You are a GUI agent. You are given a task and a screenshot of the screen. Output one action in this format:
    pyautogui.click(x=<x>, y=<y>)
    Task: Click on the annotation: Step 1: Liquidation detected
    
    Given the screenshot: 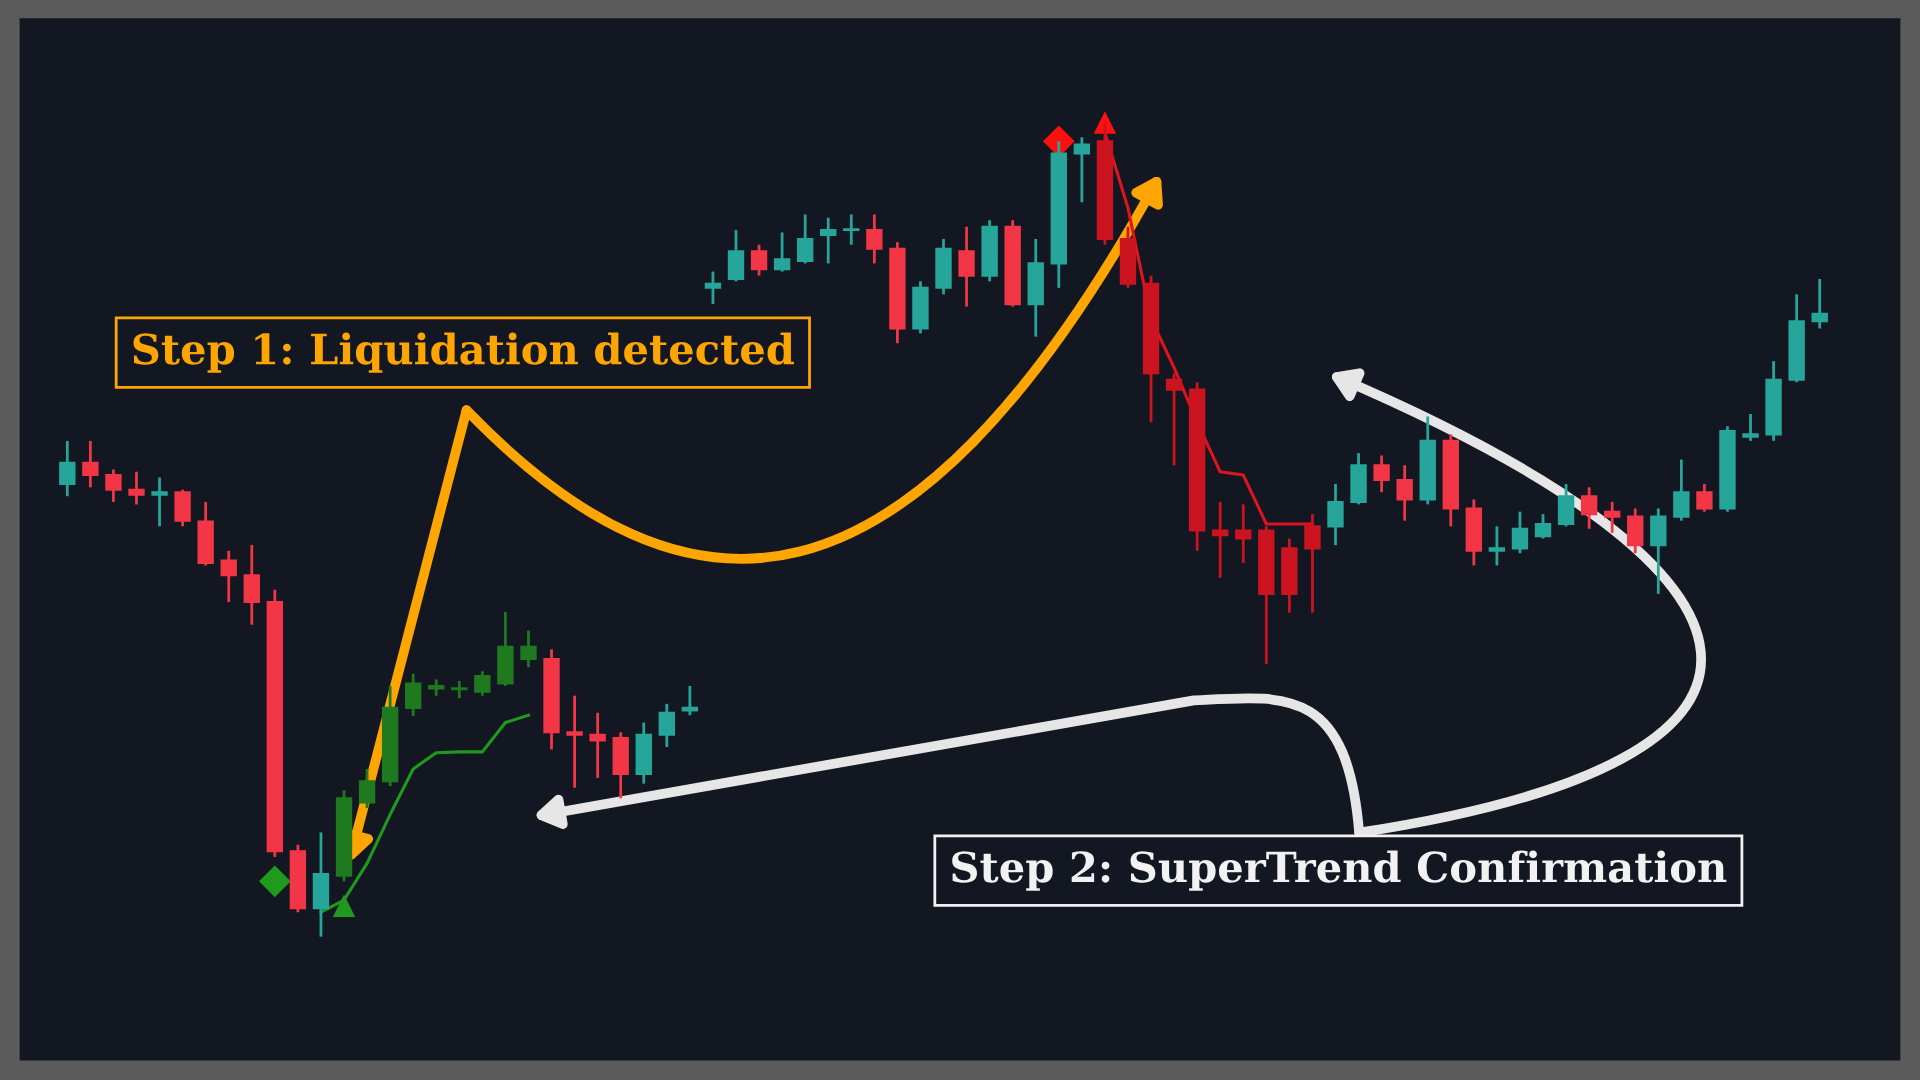 What is the action you would take?
    pyautogui.click(x=463, y=352)
    